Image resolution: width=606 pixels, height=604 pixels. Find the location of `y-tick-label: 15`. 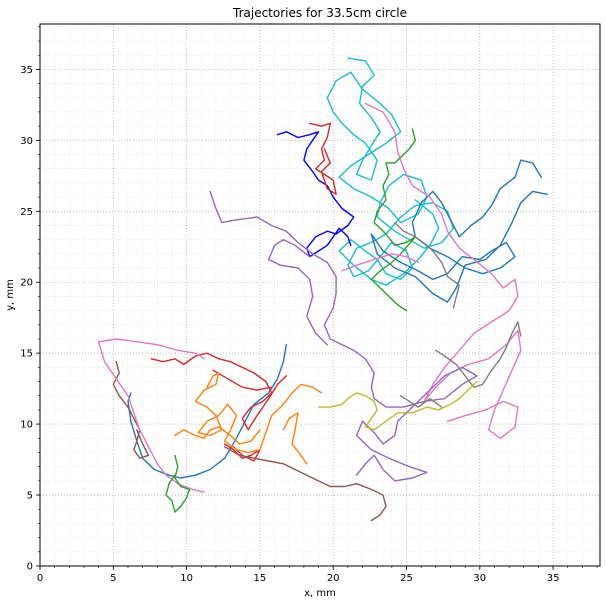

y-tick-label: 15 is located at coordinates (26, 354).